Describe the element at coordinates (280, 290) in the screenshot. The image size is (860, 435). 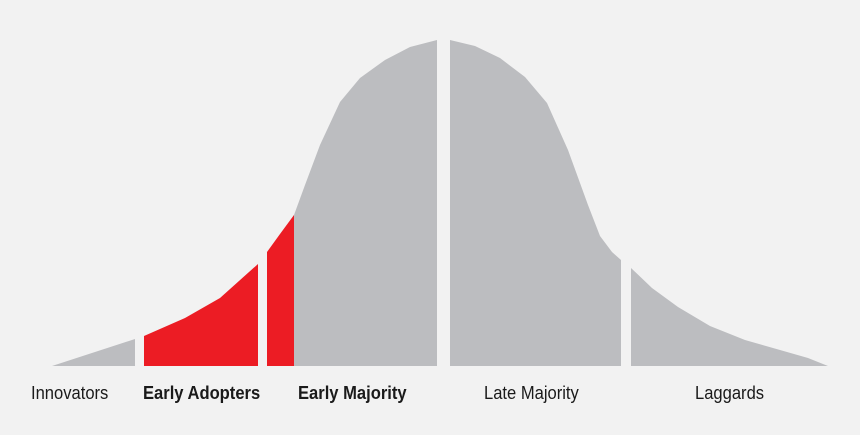
I see `early-majority-highlight-segment` at that location.